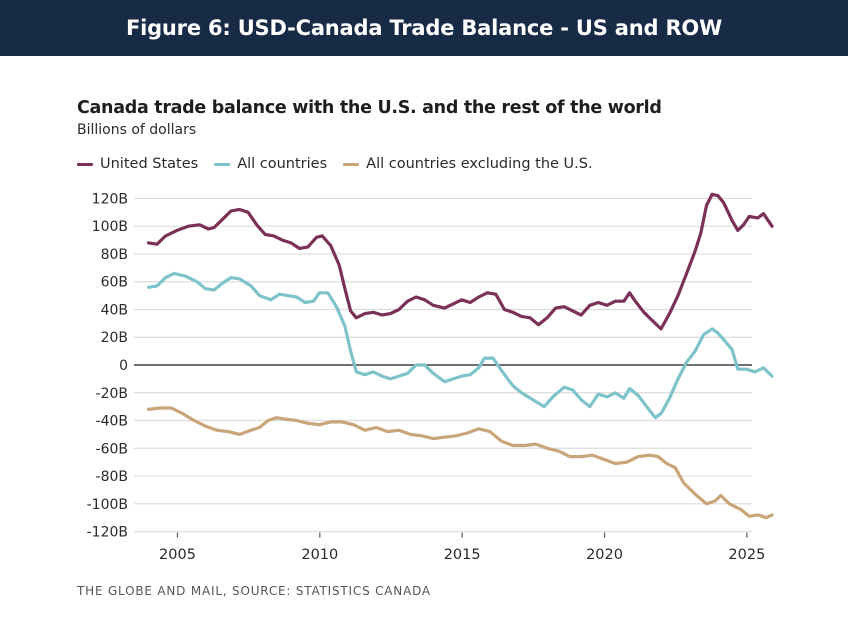 The height and width of the screenshot is (632, 850). Describe the element at coordinates (604, 555) in the screenshot. I see `x-tick-label: 2020` at that location.